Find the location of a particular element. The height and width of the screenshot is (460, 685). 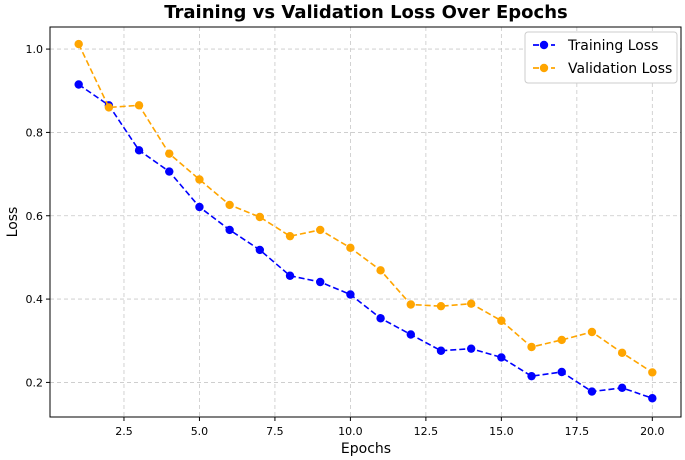

legend: Training Loss Validation Loss is located at coordinates (601, 57).